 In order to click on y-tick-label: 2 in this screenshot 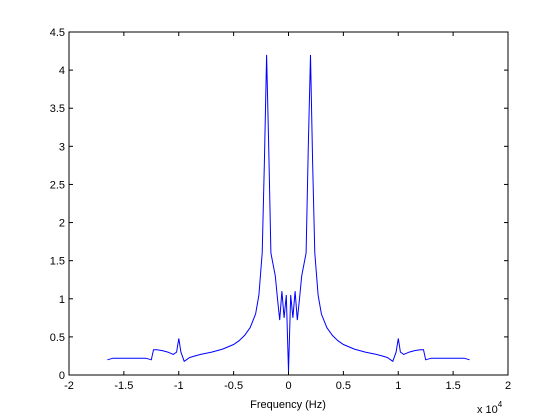, I will do `click(62, 224)`.